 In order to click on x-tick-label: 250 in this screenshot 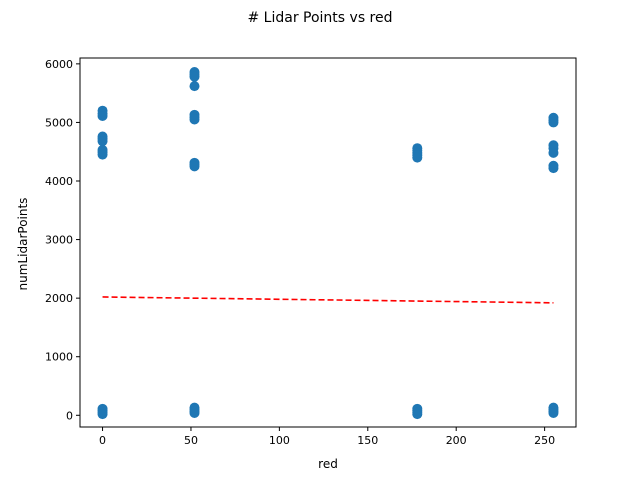, I will do `click(544, 440)`.